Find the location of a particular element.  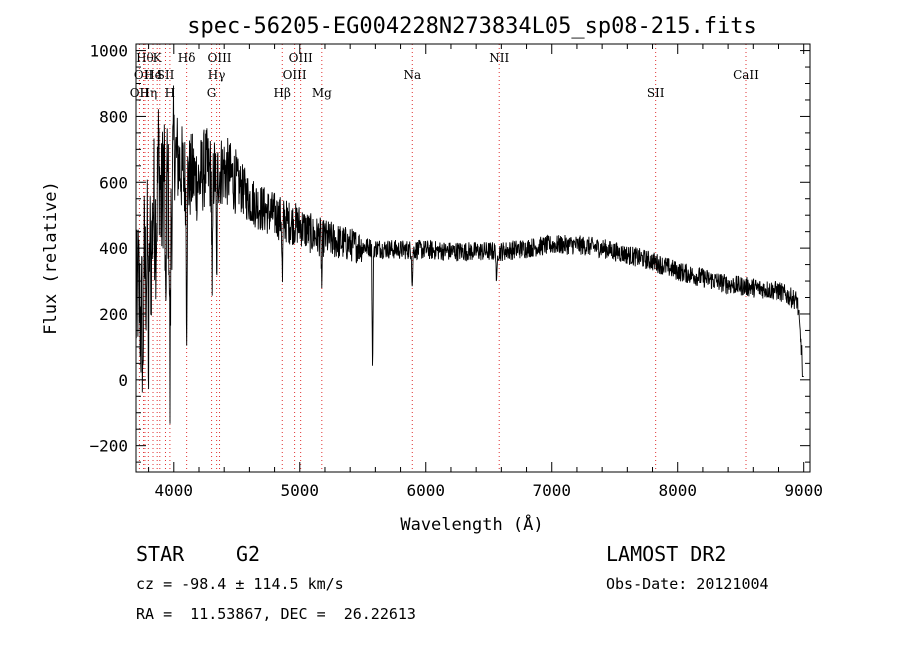

line-marker-label: Hδ is located at coordinates (187, 58).